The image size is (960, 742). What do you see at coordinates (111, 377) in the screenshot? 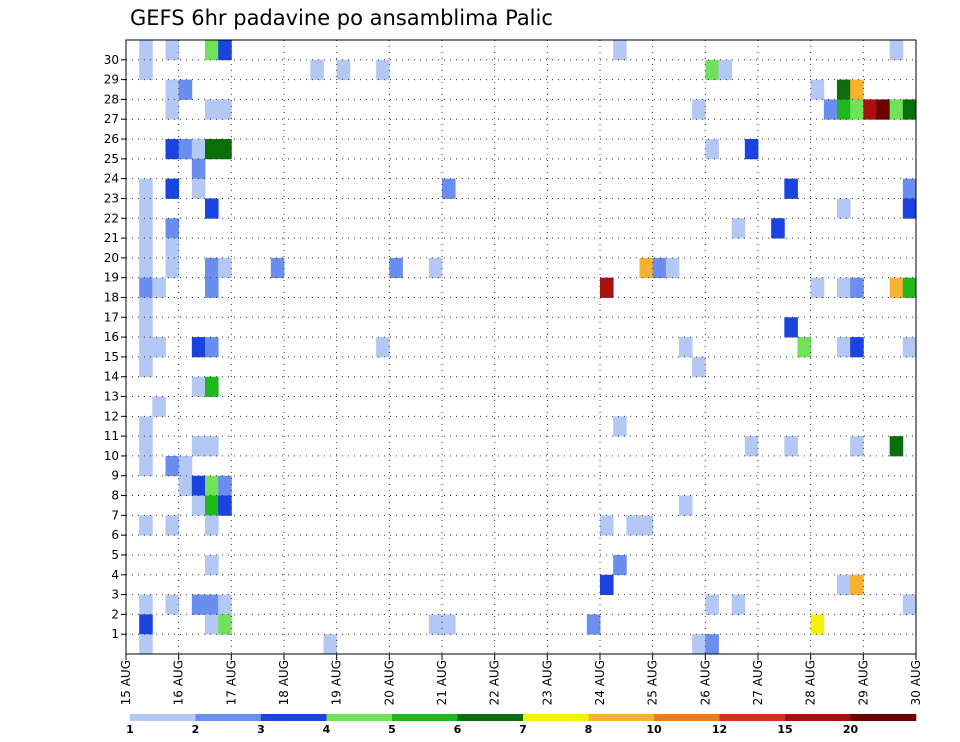
I see `y-tick-label: 14` at bounding box center [111, 377].